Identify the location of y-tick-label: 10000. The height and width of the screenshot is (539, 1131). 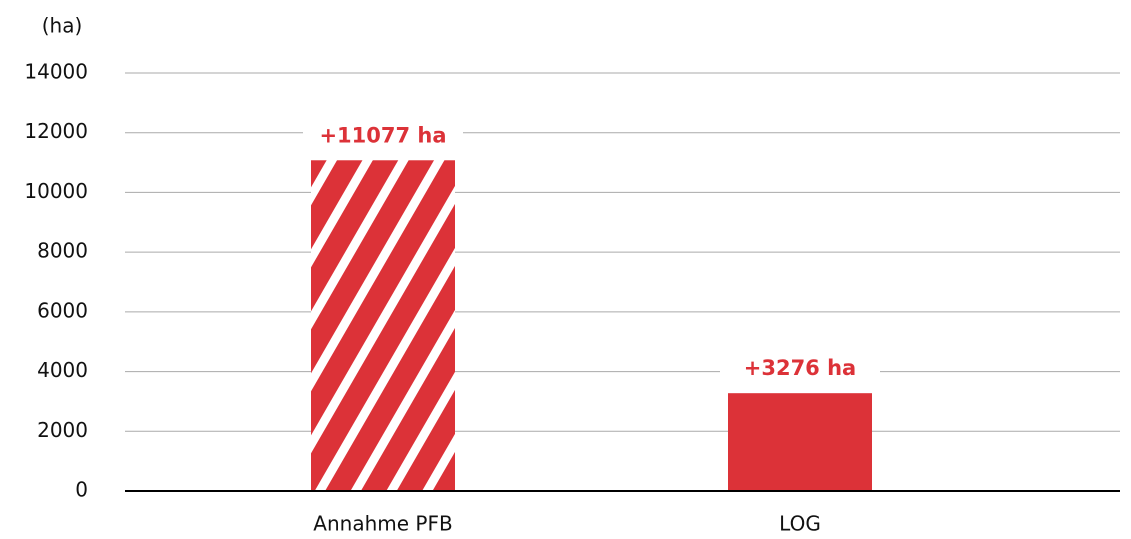
(56, 191).